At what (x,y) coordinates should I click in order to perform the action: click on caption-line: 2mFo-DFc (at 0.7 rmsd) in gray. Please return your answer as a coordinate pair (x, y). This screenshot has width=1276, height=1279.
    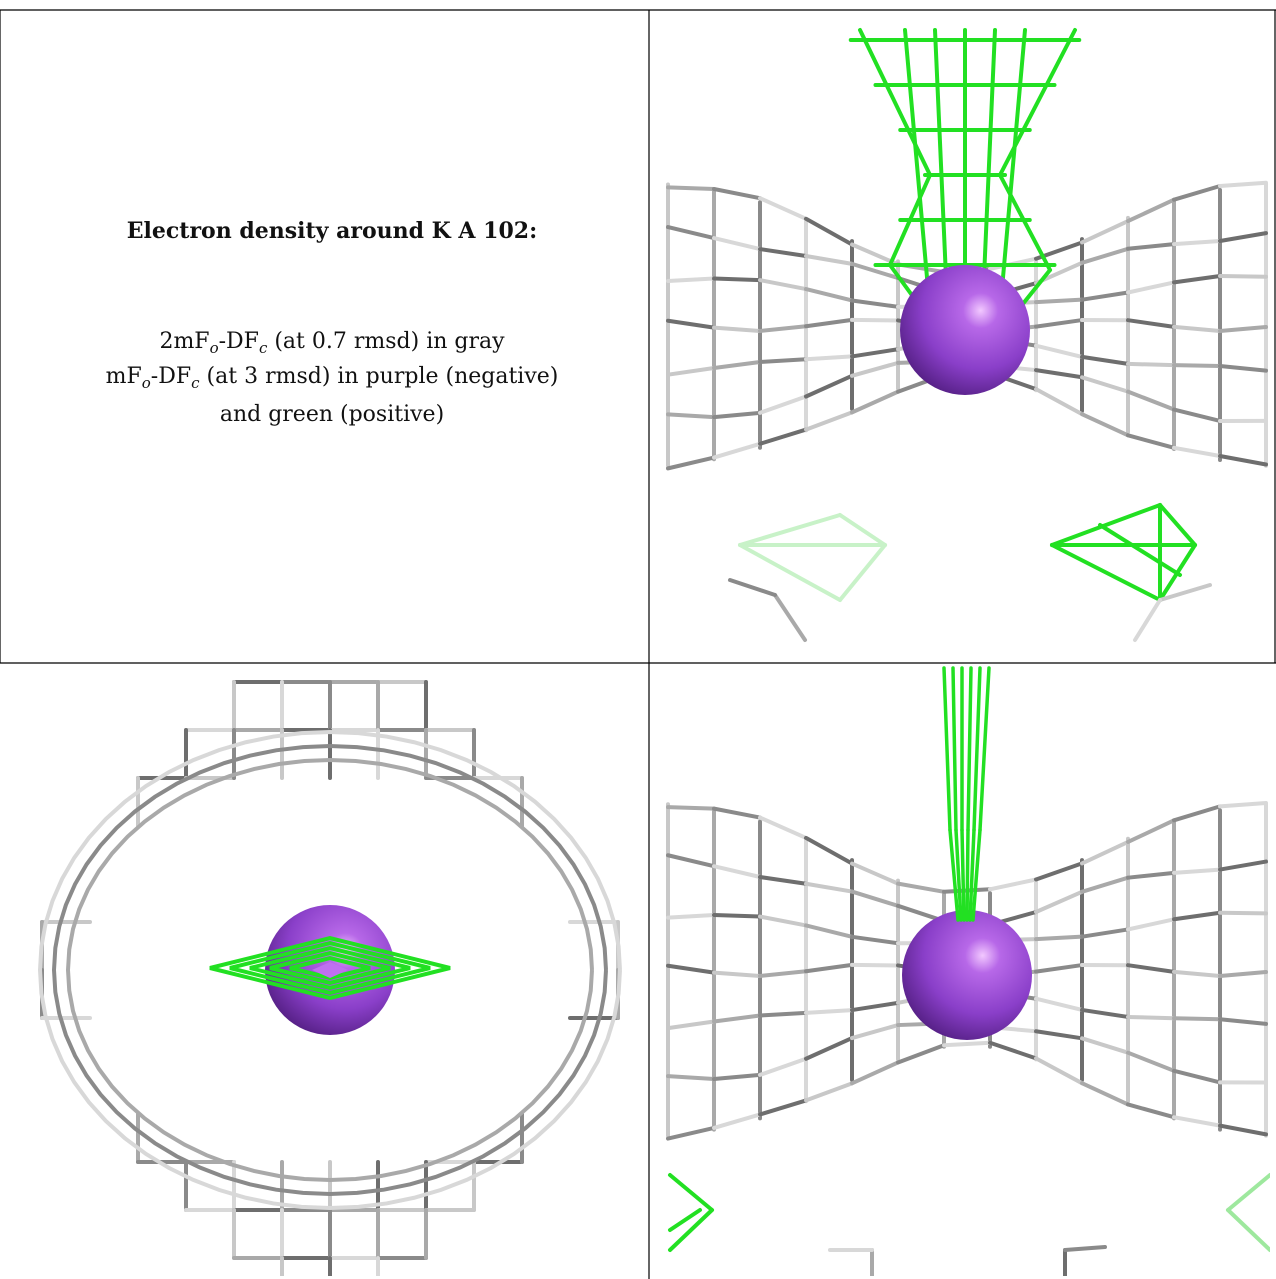
    Looking at the image, I should click on (332, 343).